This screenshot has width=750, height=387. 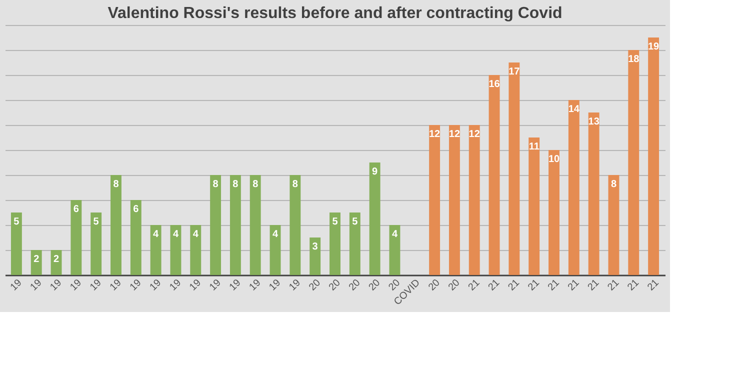 I want to click on chart-title: Valentino Rossi's results before and after contracting Covid, so click(x=335, y=13).